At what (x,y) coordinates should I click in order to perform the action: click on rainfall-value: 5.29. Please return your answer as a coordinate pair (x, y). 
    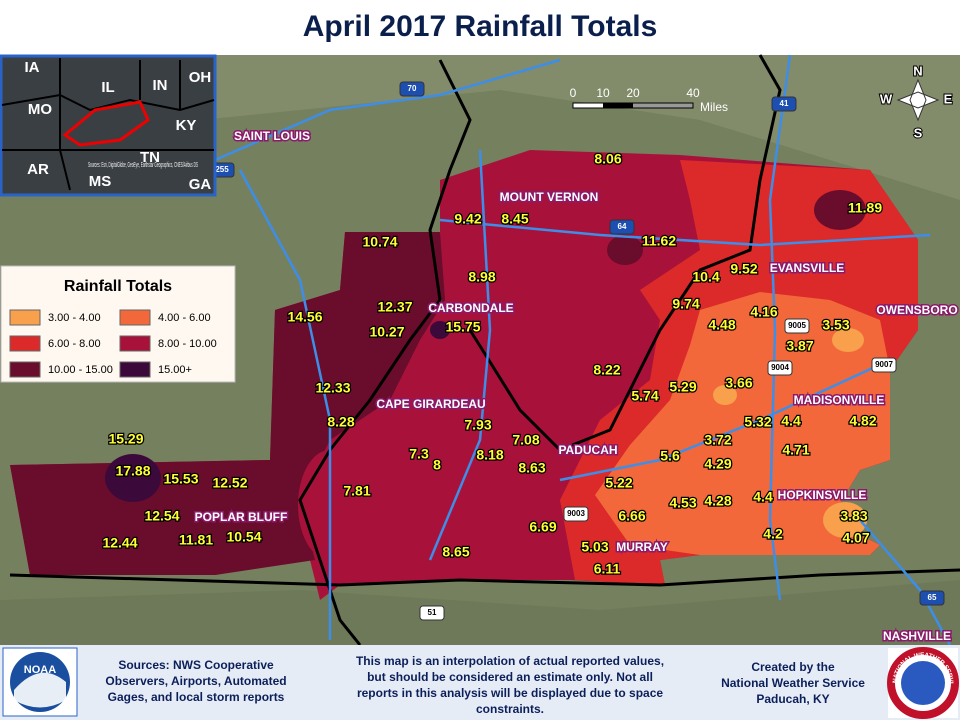
    Looking at the image, I should click on (682, 387).